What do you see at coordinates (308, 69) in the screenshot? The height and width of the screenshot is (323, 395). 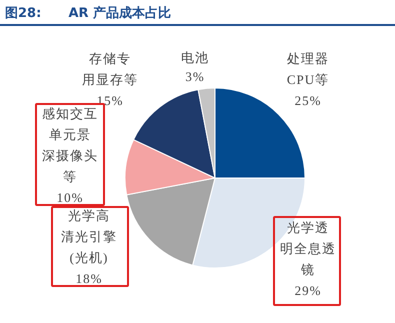 I see `slice-label: 处理器CPU等` at bounding box center [308, 69].